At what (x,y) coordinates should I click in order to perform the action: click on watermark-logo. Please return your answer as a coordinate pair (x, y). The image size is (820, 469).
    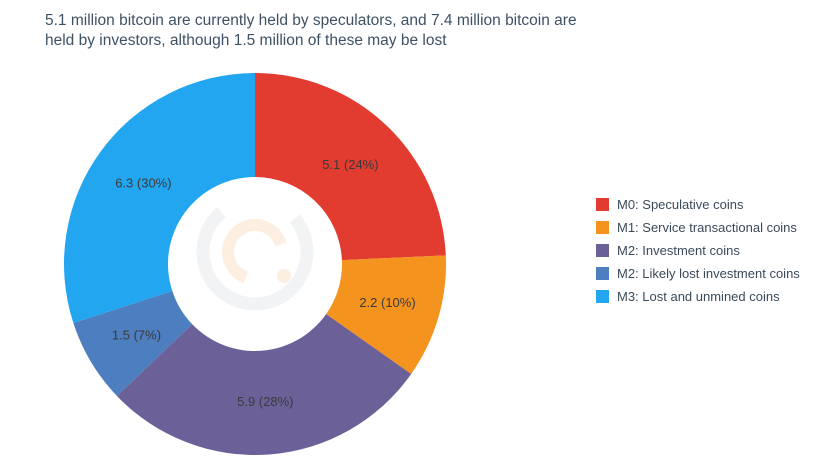
    Looking at the image, I should click on (255, 252).